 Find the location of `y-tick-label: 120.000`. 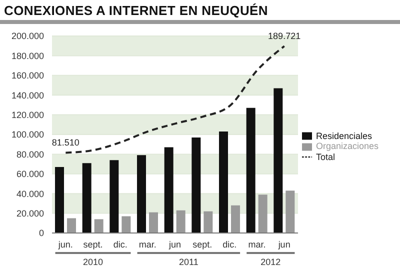

y-tick-label: 120.000 is located at coordinates (27, 115).